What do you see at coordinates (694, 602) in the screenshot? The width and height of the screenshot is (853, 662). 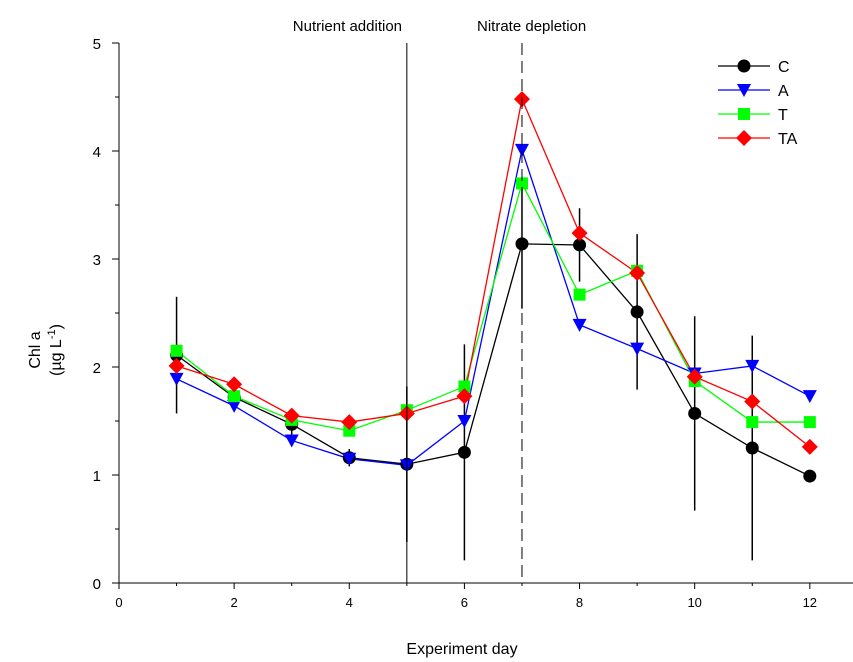 I see `x-tick-label: 10` at bounding box center [694, 602].